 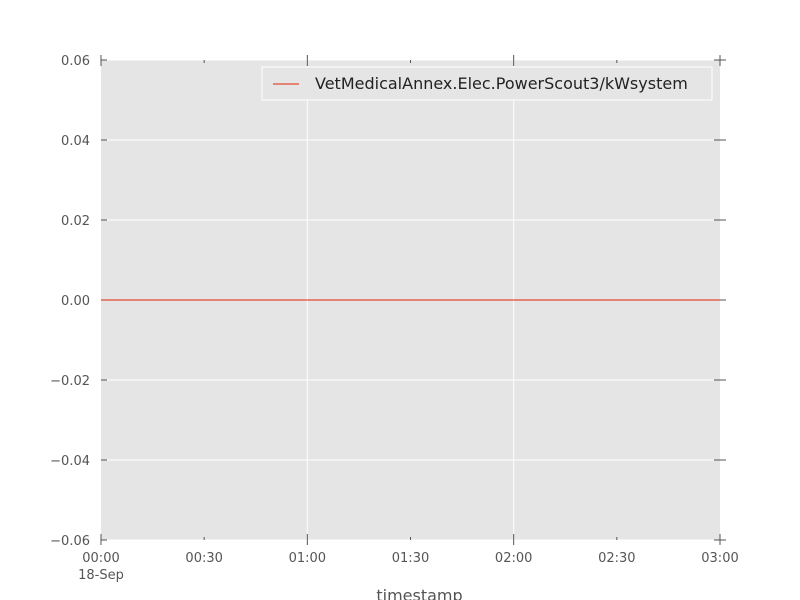 I want to click on x-axis-label: timestamp, so click(x=419, y=593).